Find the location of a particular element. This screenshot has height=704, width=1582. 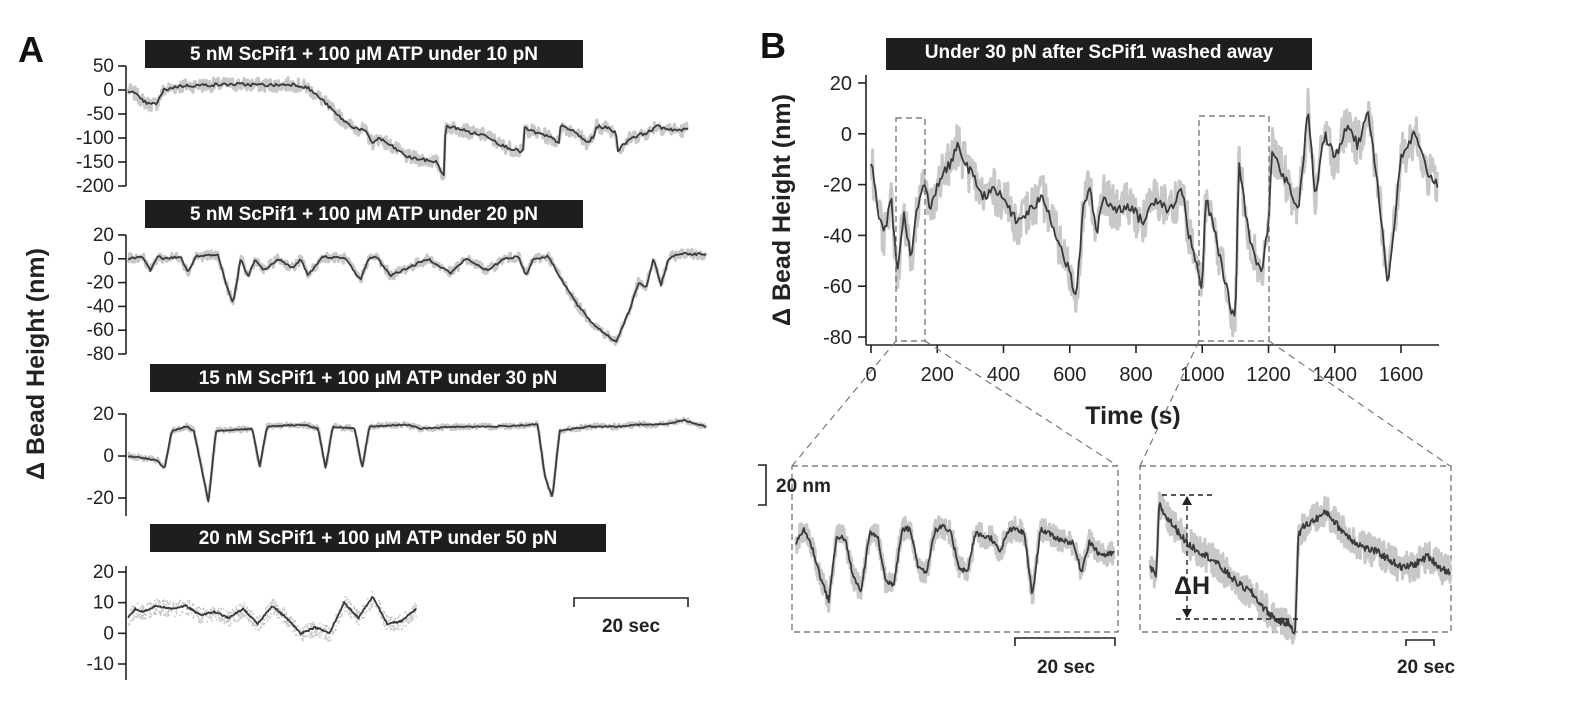

b-inset2-series-line is located at coordinates (1300, 568).